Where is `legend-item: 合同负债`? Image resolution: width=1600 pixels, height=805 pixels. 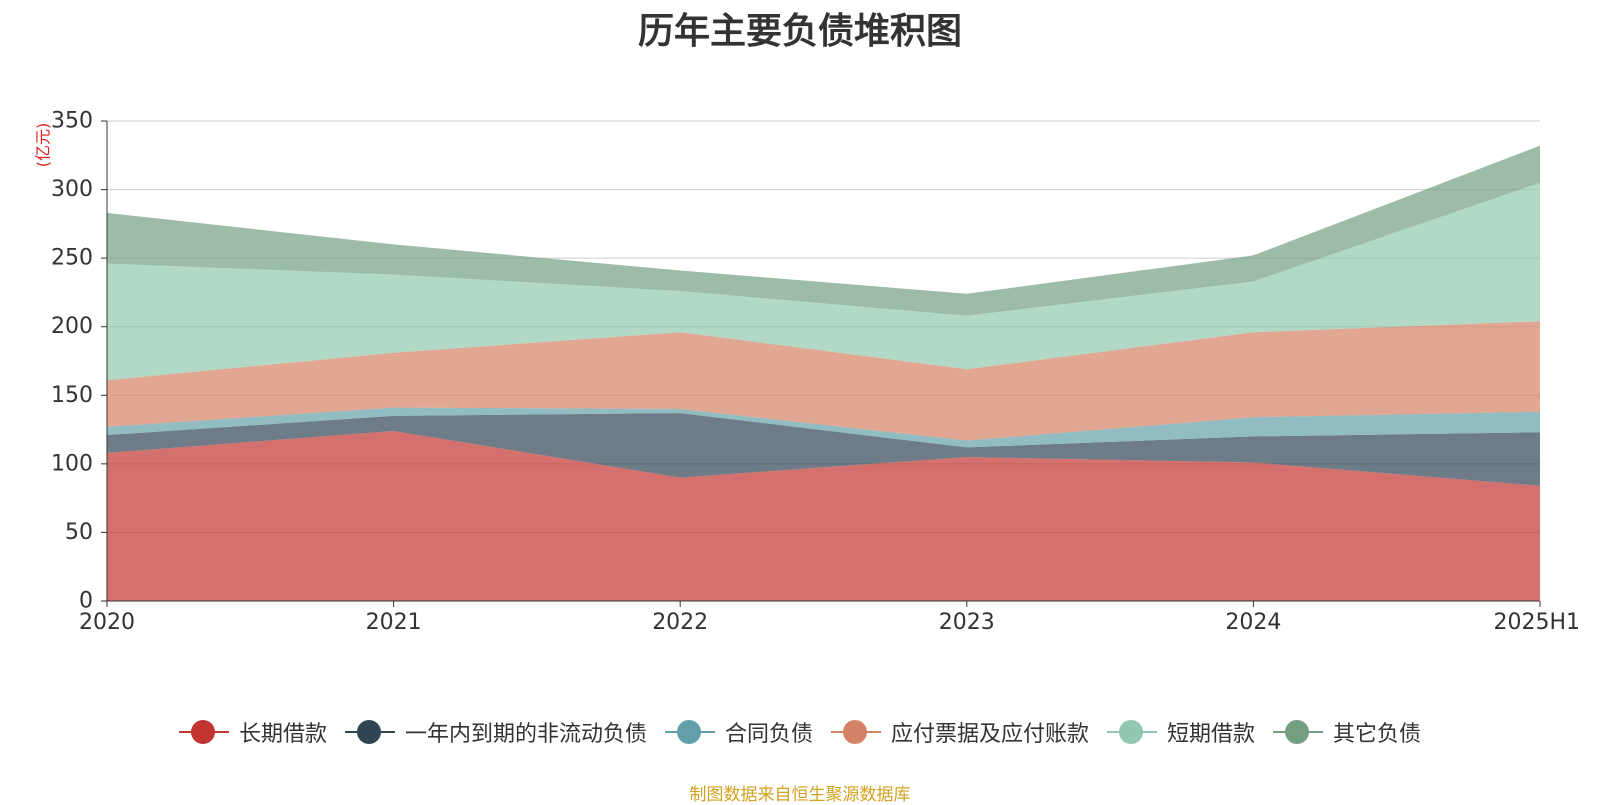 legend-item: 合同负债 is located at coordinates (738, 732).